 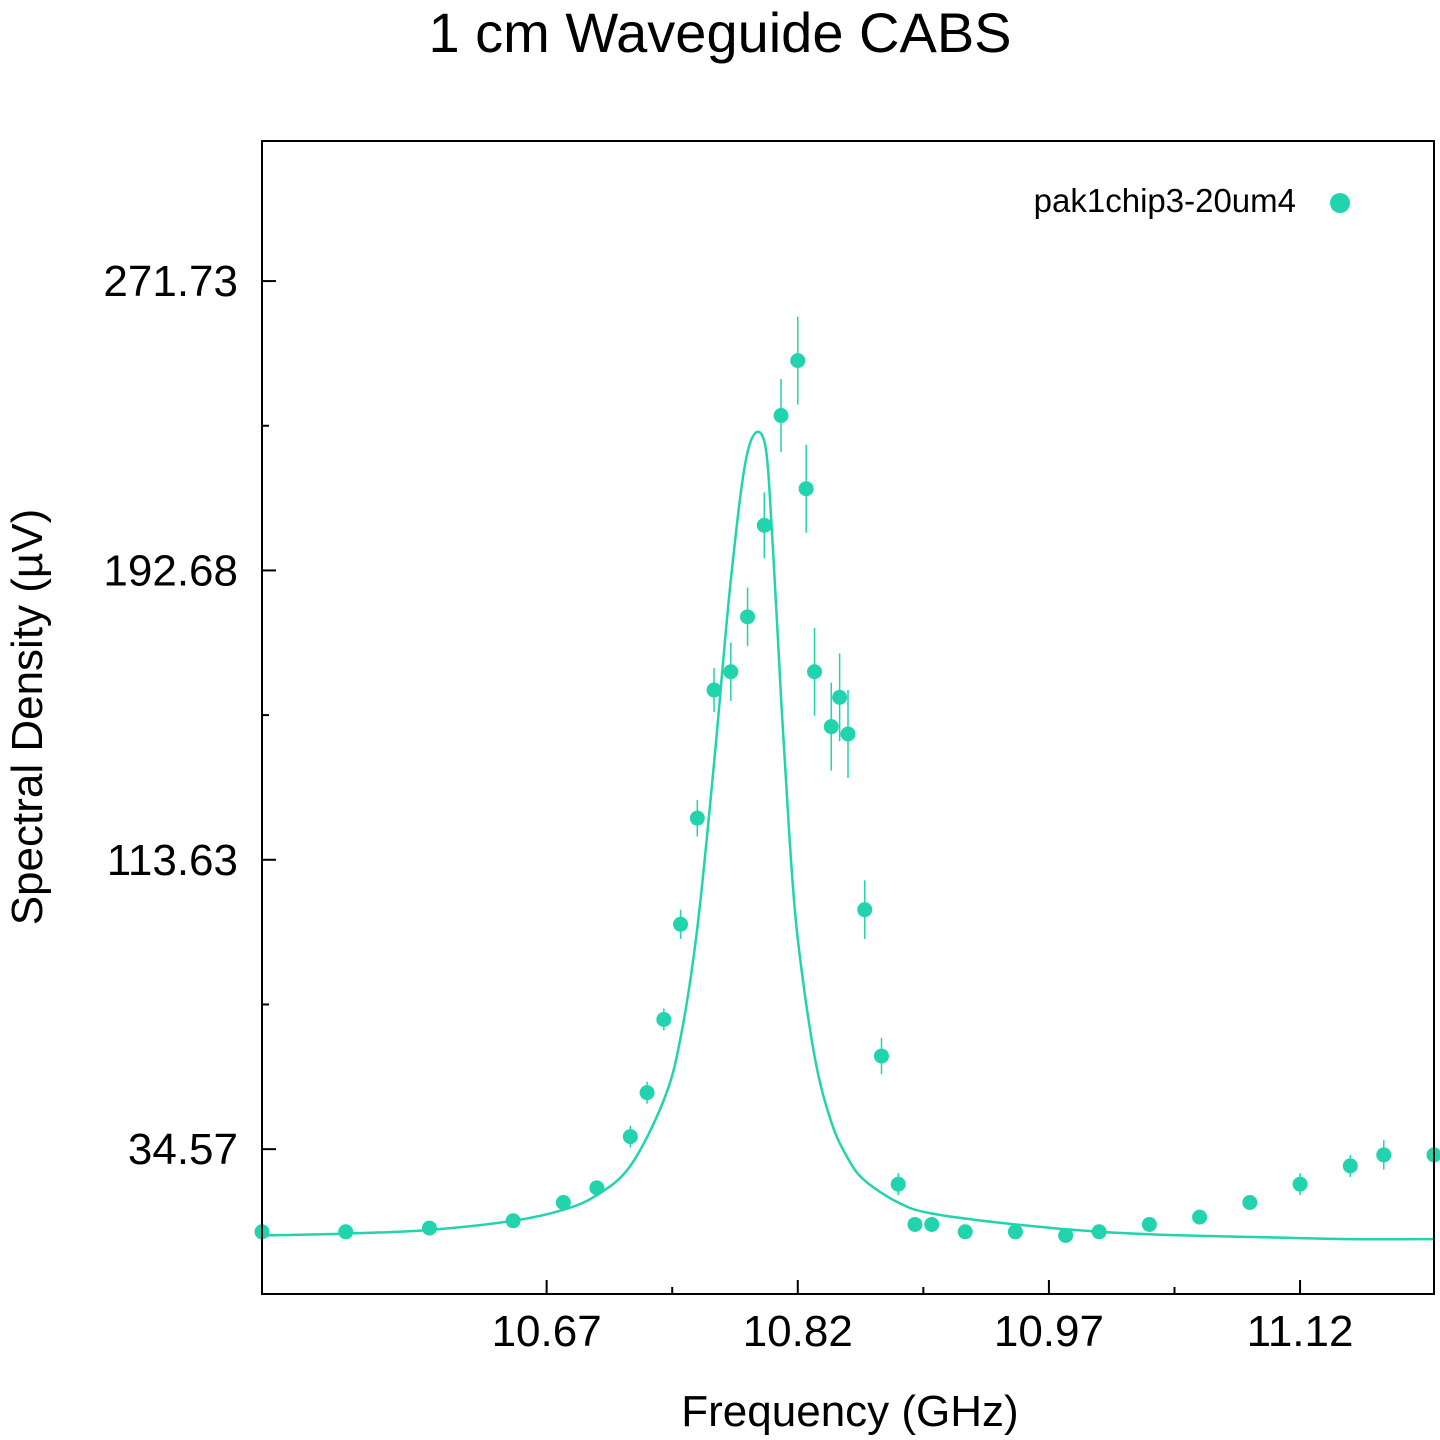 What do you see at coordinates (1049, 1331) in the screenshot?
I see `x-tick-label: 10.97` at bounding box center [1049, 1331].